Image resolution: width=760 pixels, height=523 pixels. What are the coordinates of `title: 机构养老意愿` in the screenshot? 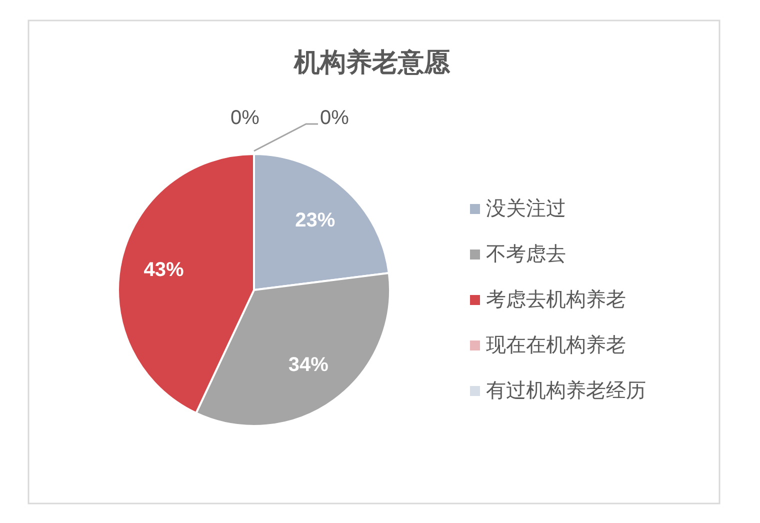 It's located at (372, 62).